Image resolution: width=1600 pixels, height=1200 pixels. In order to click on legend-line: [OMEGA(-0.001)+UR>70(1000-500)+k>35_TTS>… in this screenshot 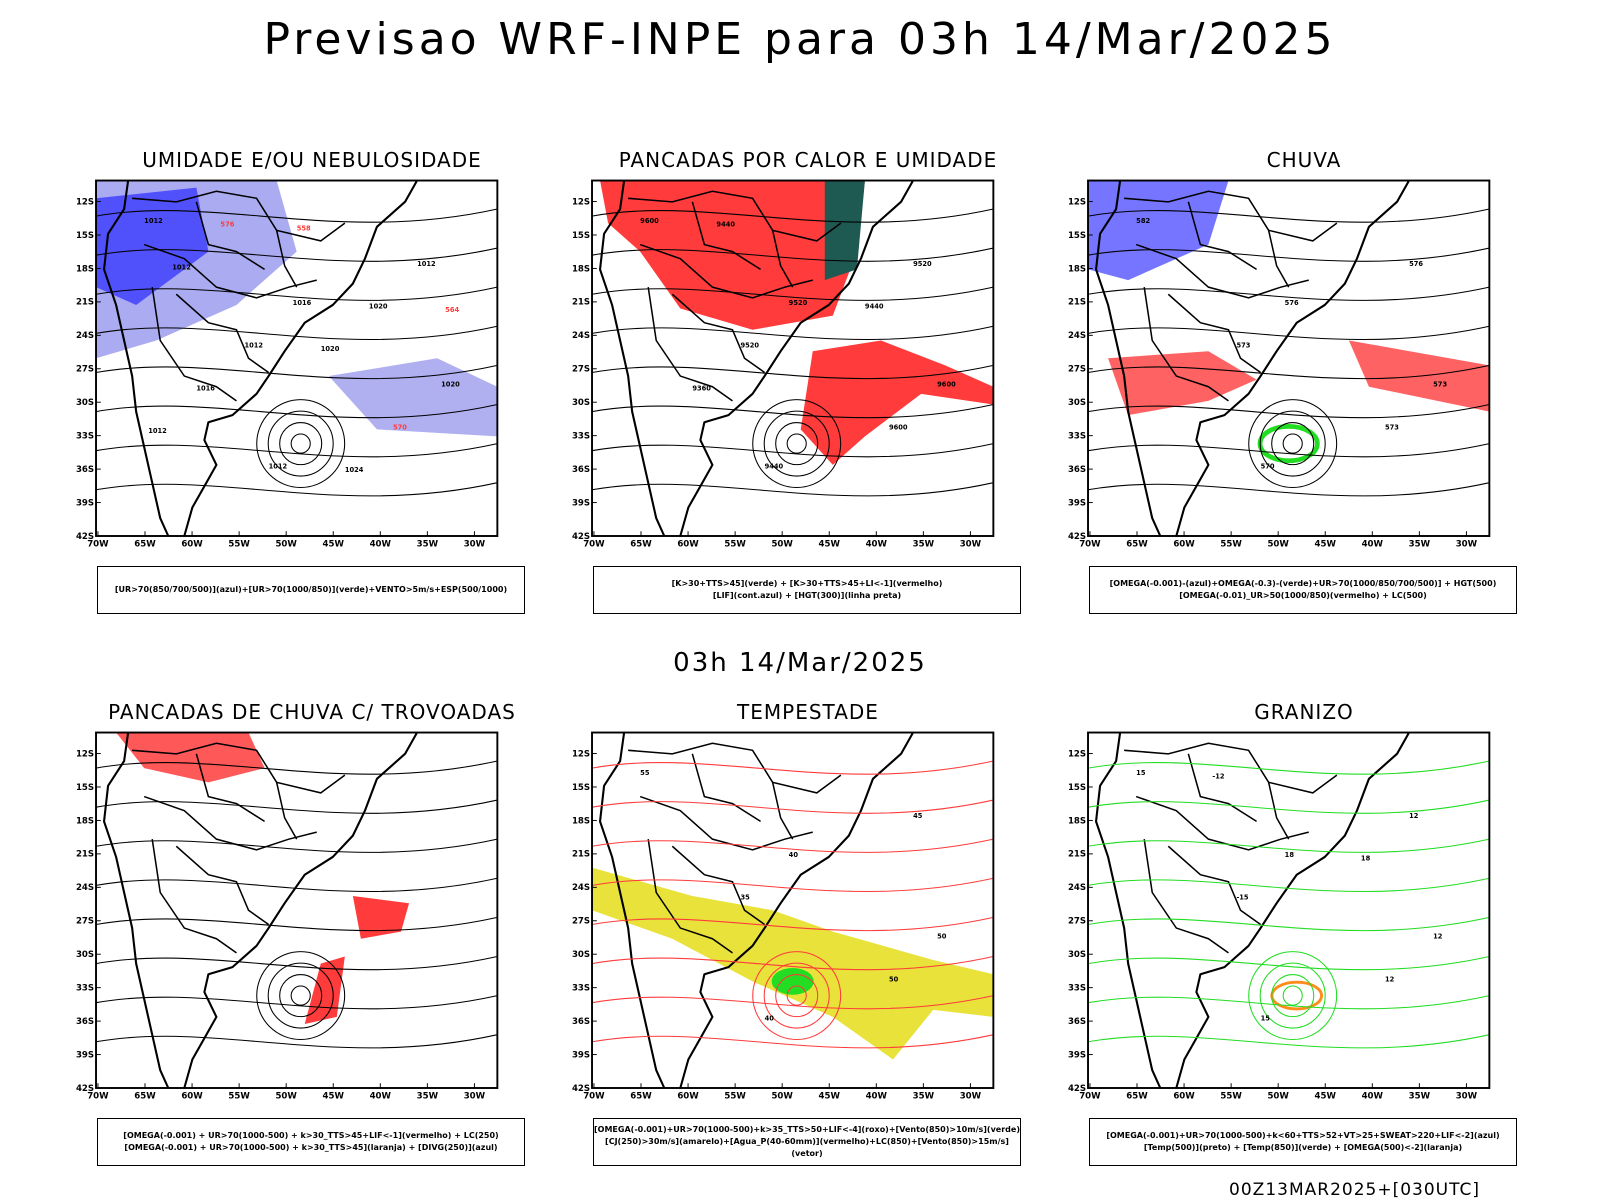, I will do `click(807, 1129)`.